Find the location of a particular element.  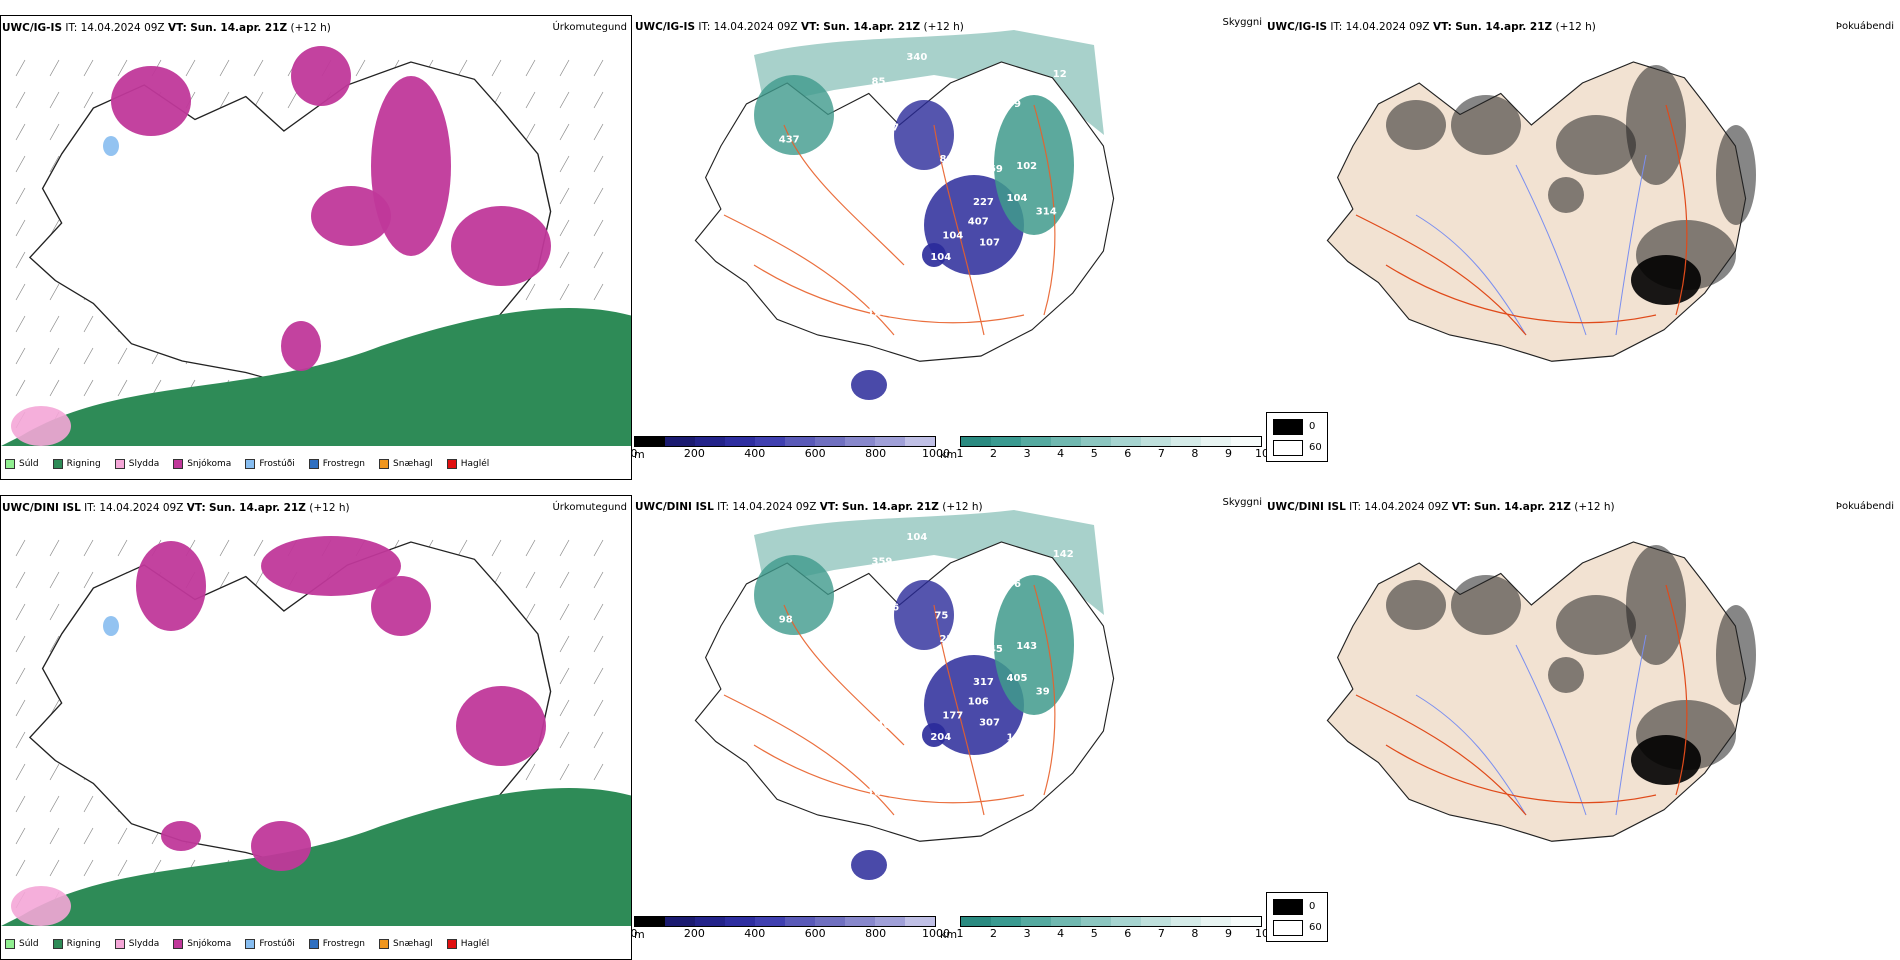

river is located at coordinates (1471, 755).